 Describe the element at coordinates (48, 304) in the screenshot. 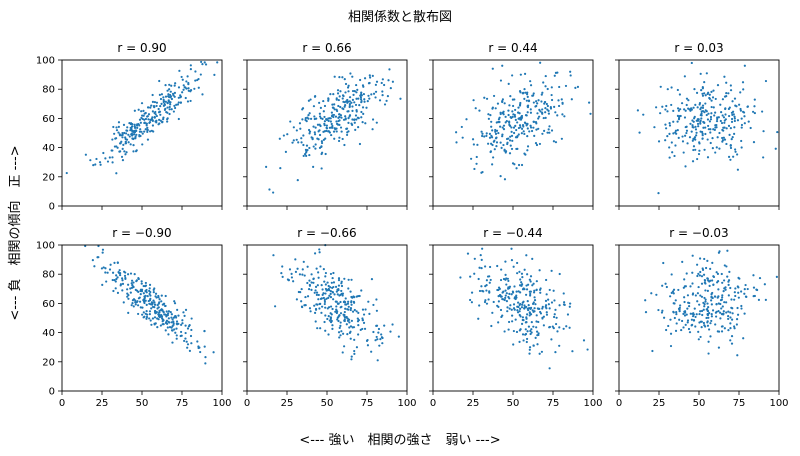

I see `y-tick-label: 60` at that location.